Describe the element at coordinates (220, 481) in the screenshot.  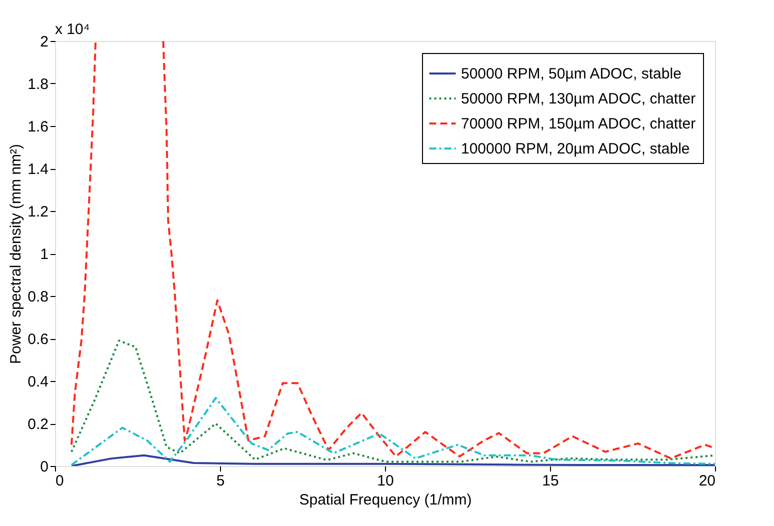
I see `x-tick-label: 5` at that location.